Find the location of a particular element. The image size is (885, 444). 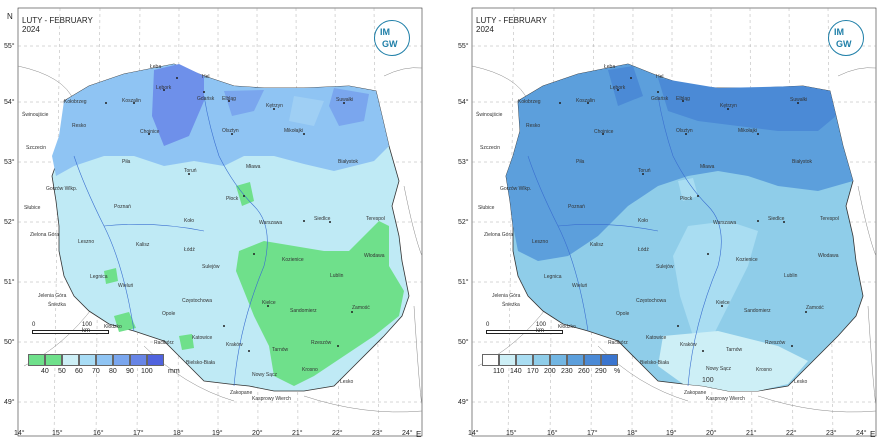

city-label: Łeba is located at coordinates (610, 67).